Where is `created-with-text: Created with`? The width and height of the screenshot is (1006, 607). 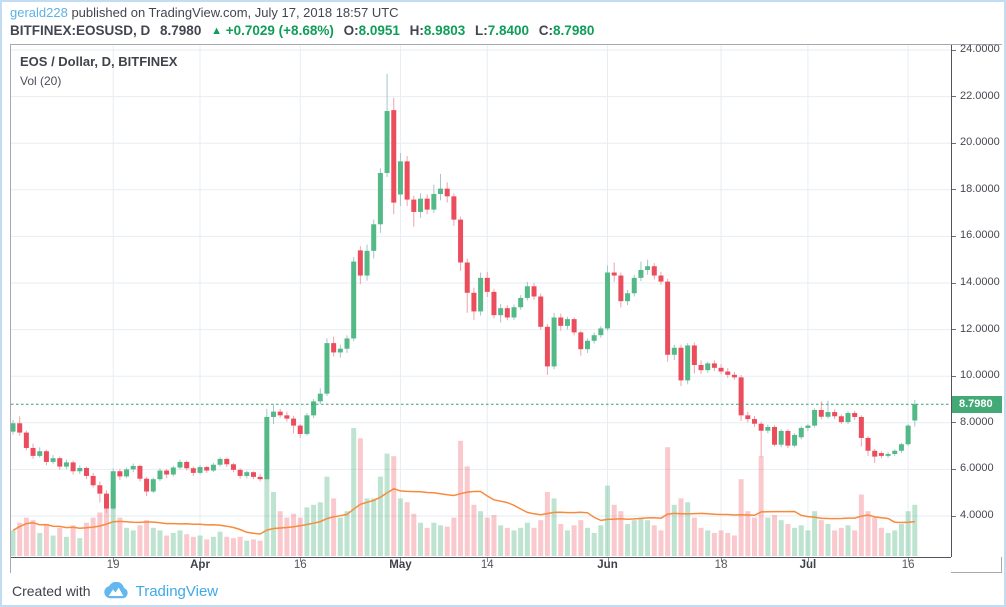
created-with-text: Created with is located at coordinates (51, 591).